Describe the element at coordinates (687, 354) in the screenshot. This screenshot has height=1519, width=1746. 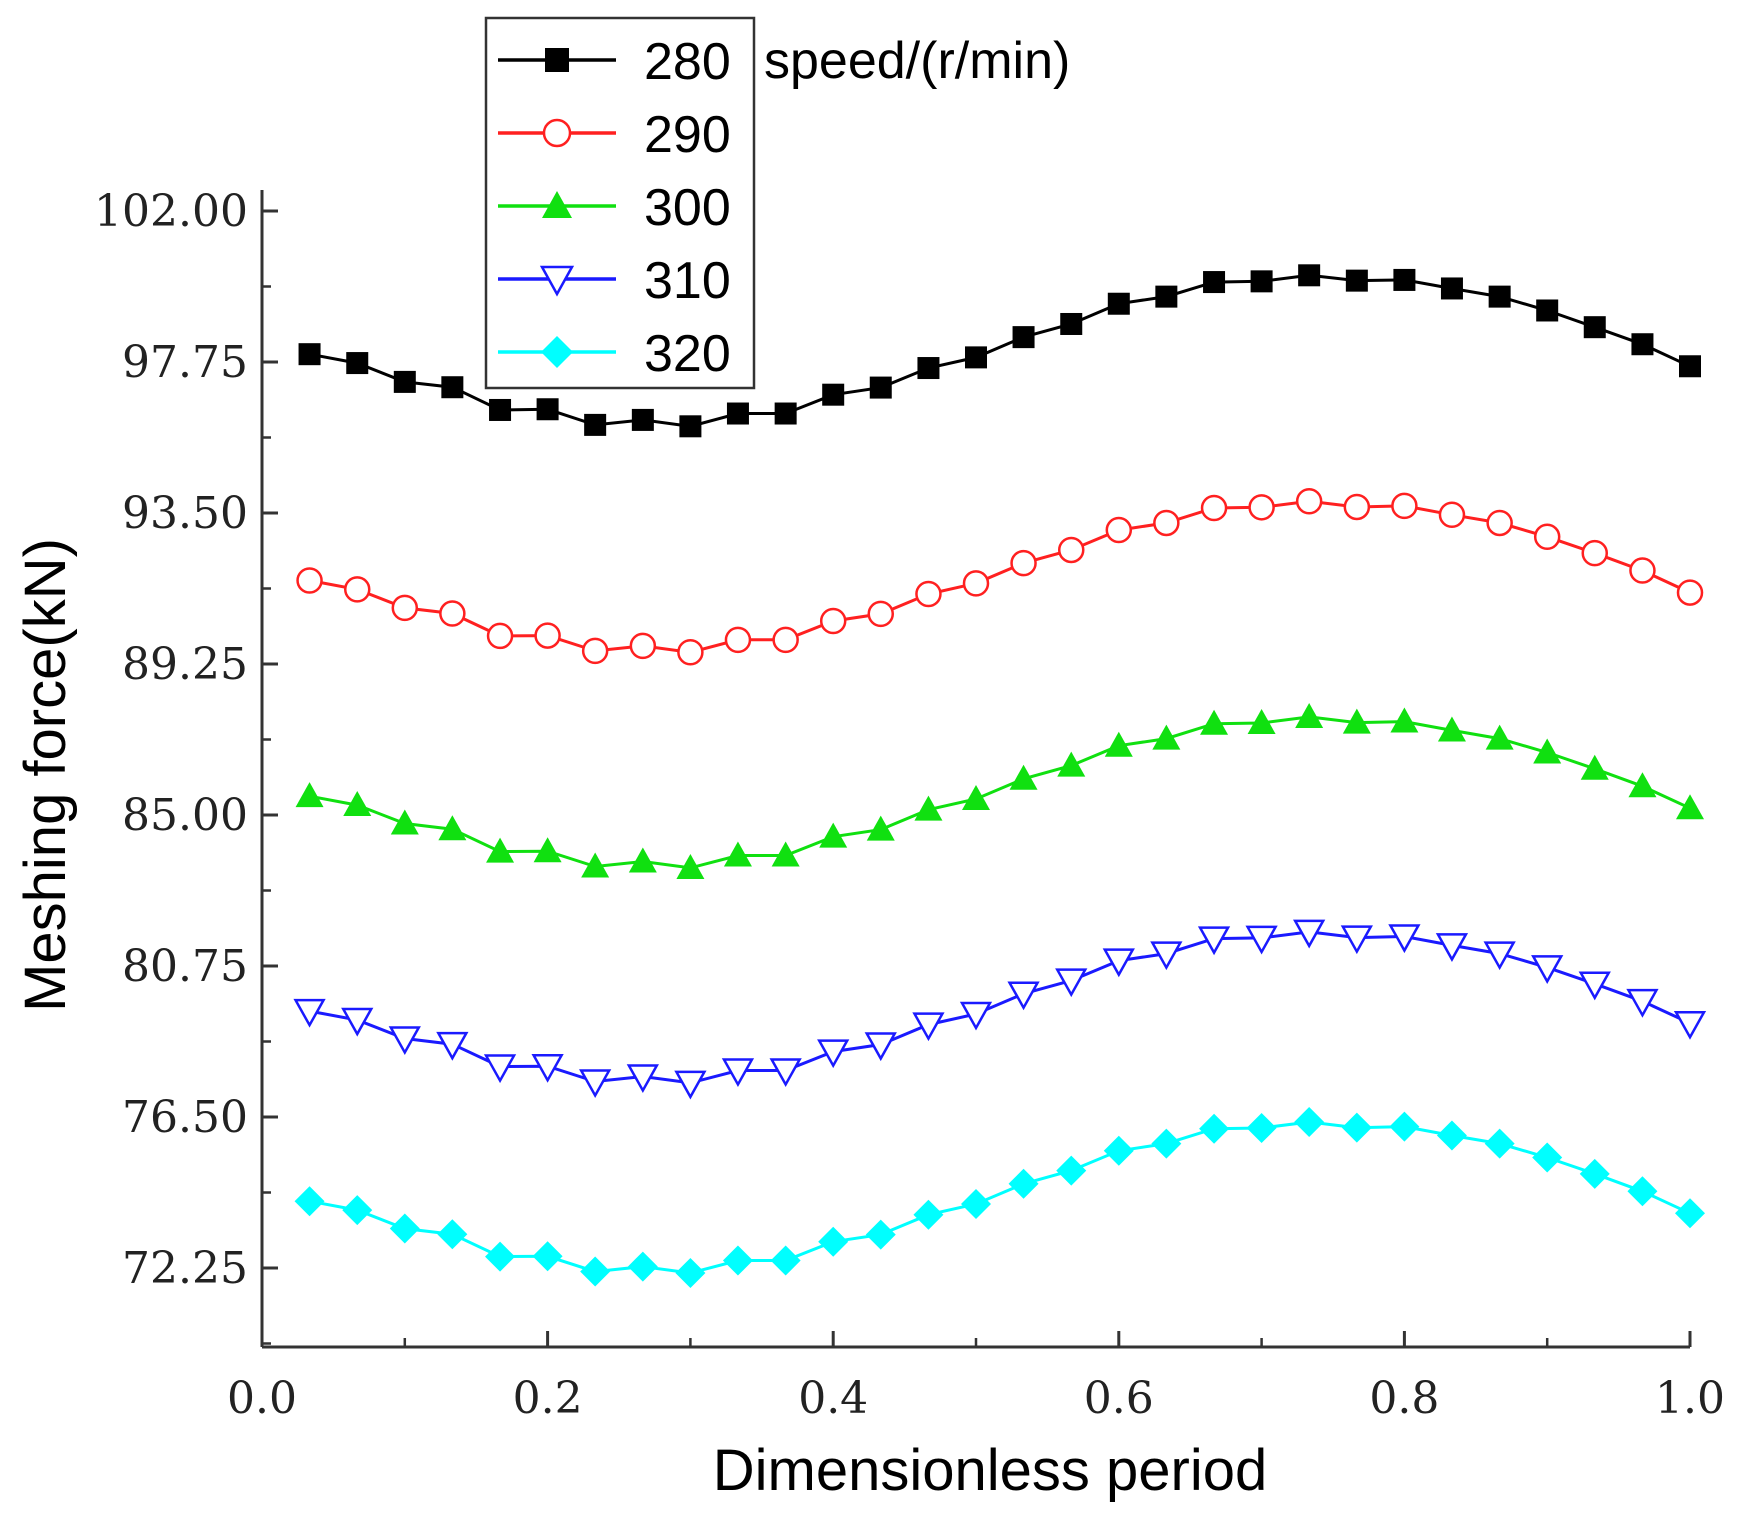
I see `legend-label-320: 320` at that location.